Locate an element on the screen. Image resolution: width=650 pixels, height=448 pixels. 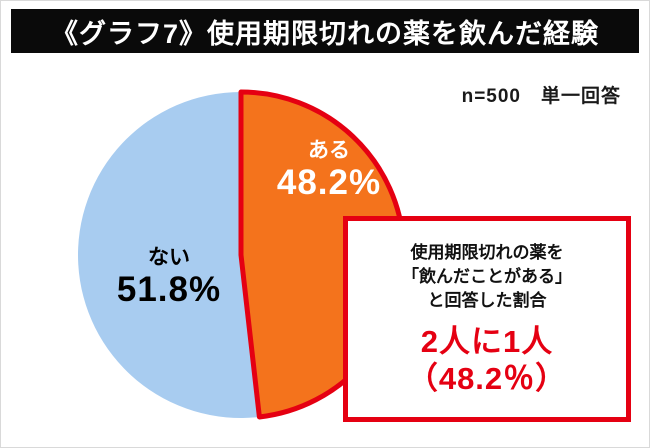
callout-highlight-line1: 2人に1人 is located at coordinates (487, 341).